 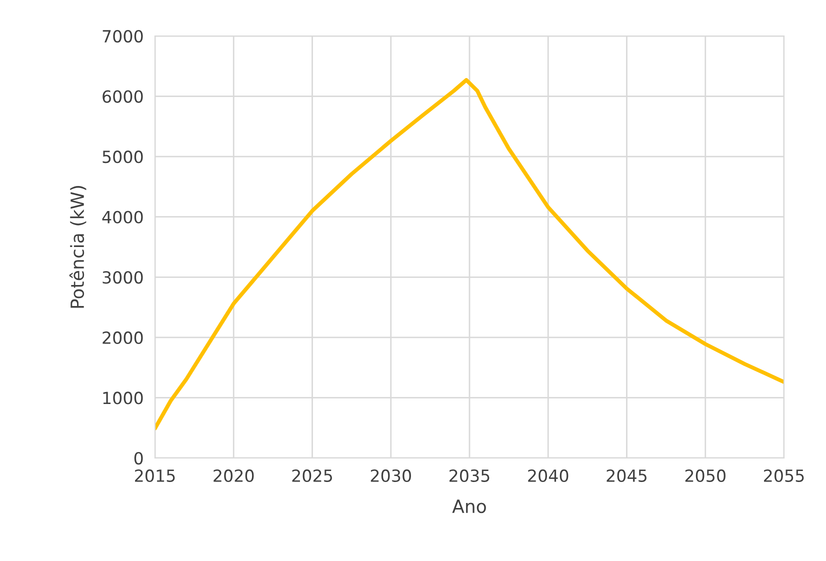 What do you see at coordinates (122, 36) in the screenshot?
I see `y-tick-label: 7000` at bounding box center [122, 36].